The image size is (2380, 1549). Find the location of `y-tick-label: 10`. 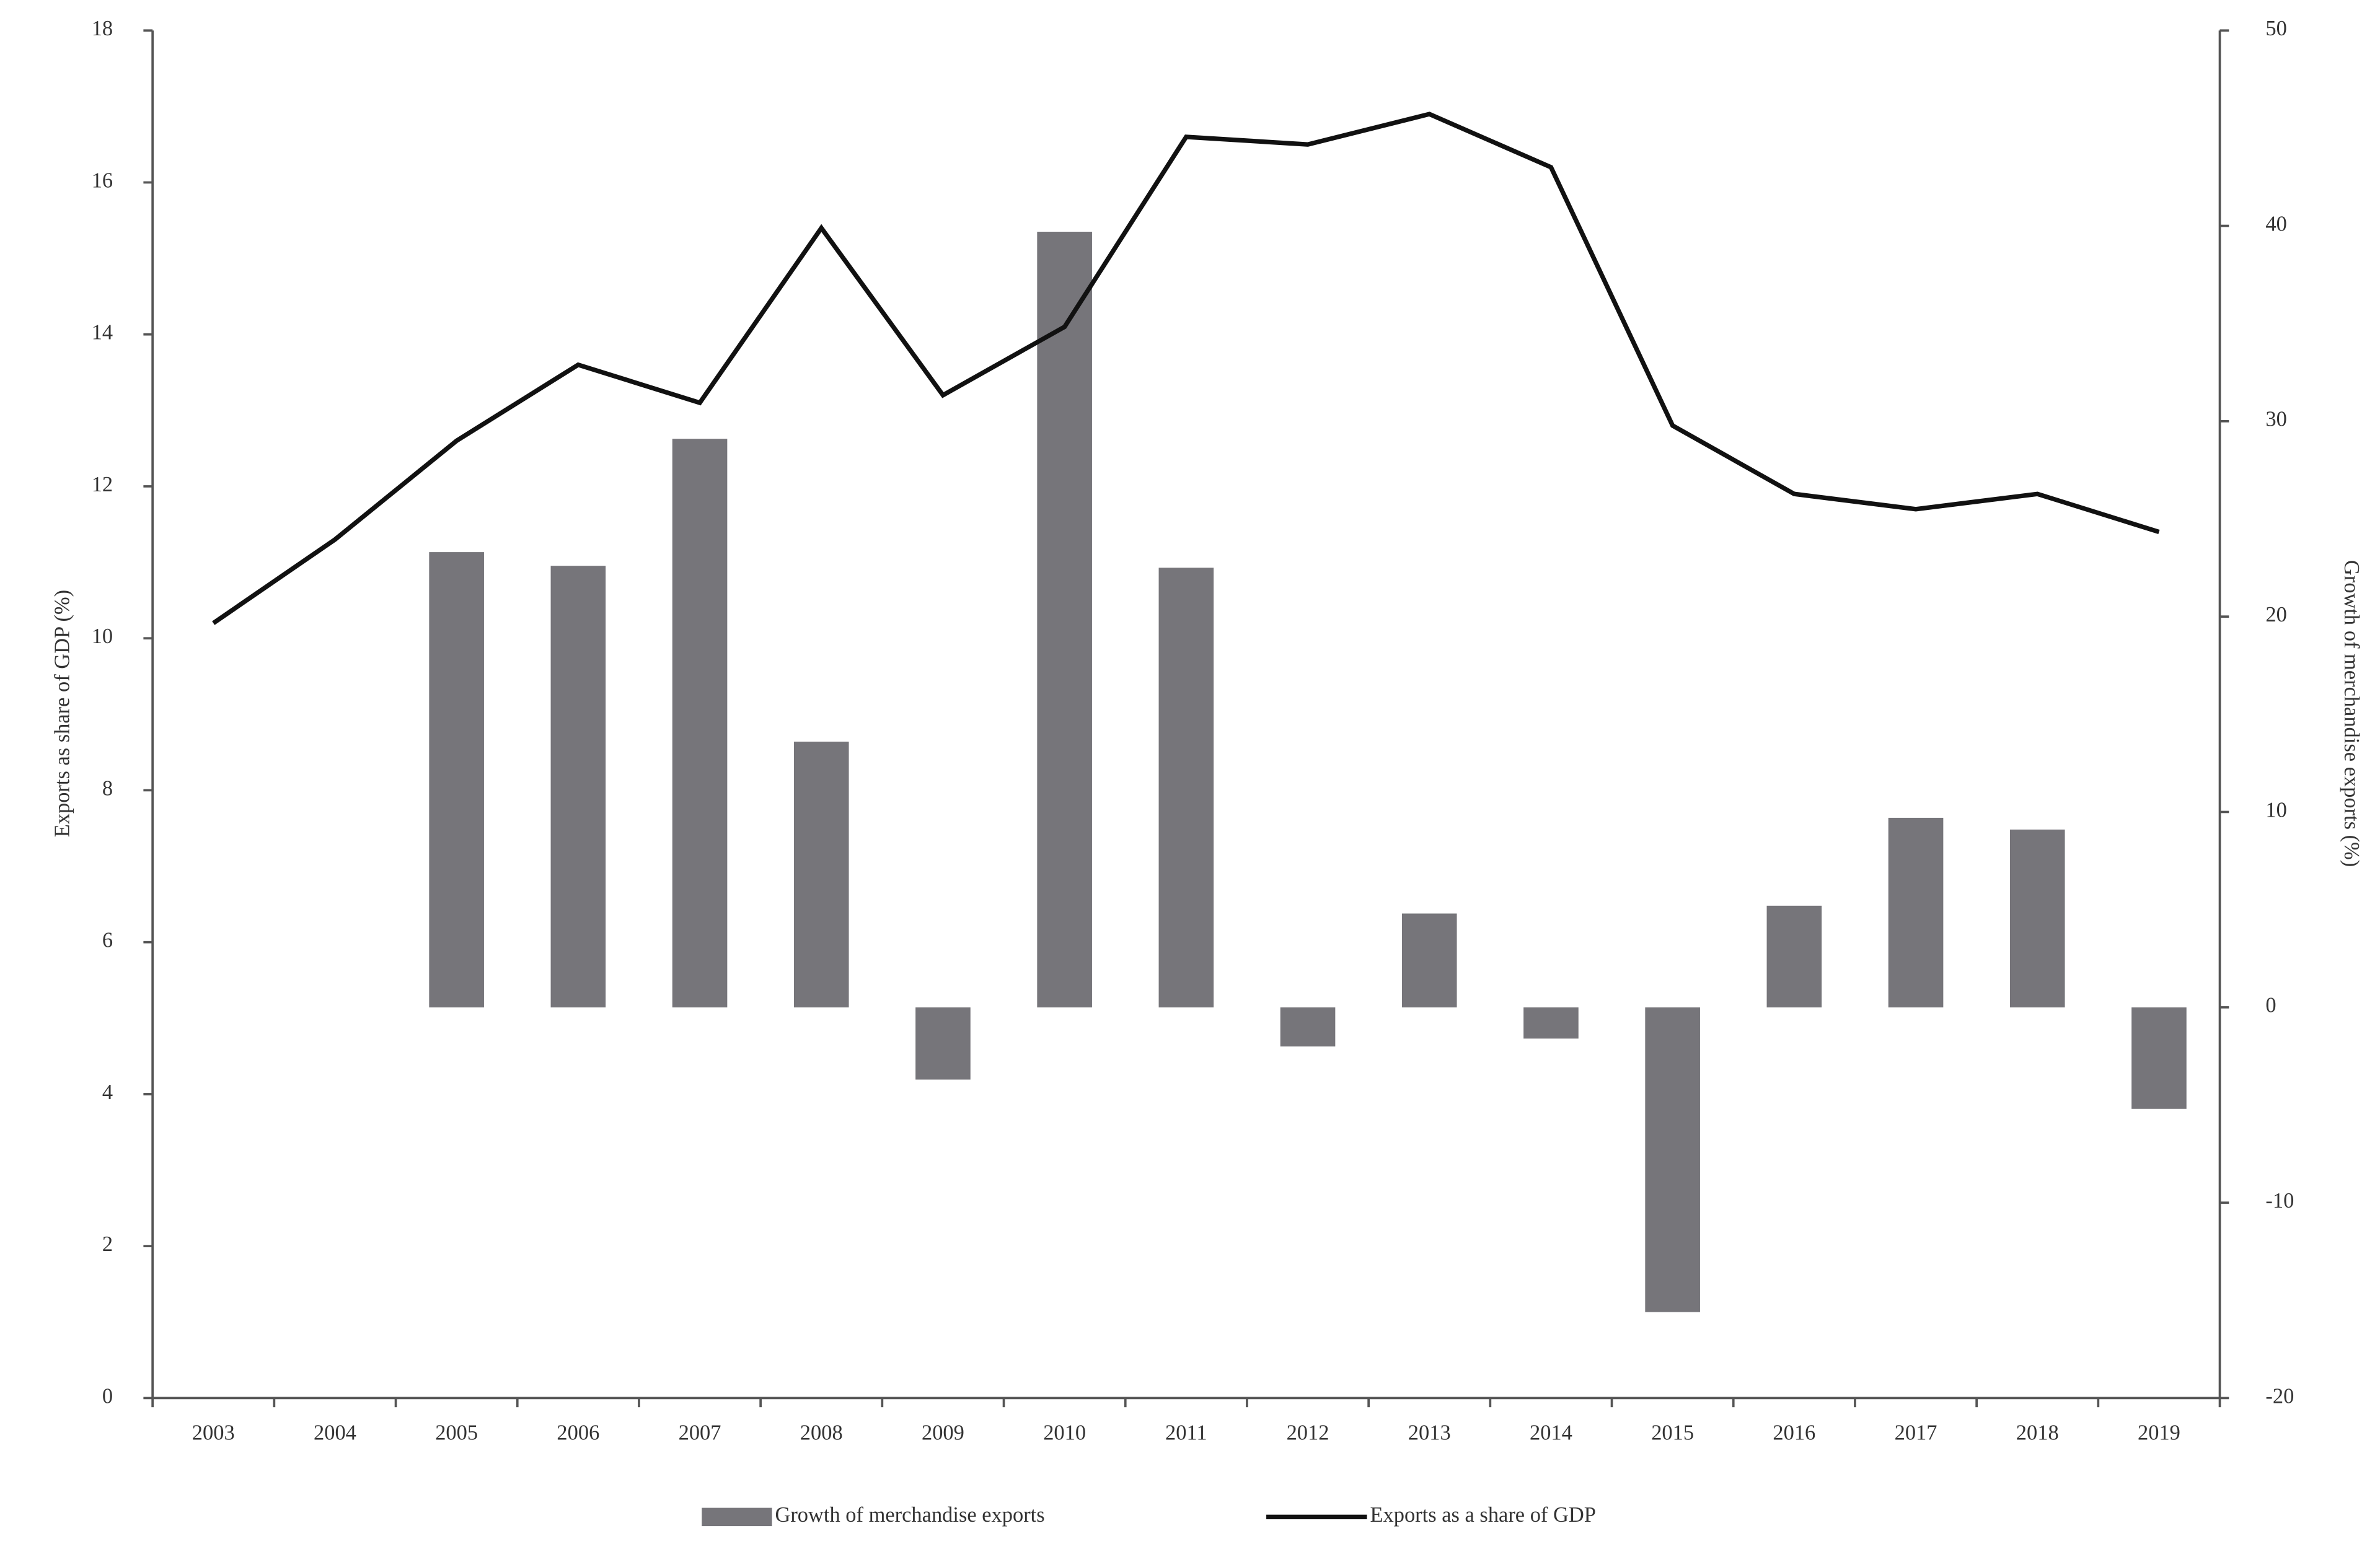

y-tick-label: 10 is located at coordinates (102, 637).